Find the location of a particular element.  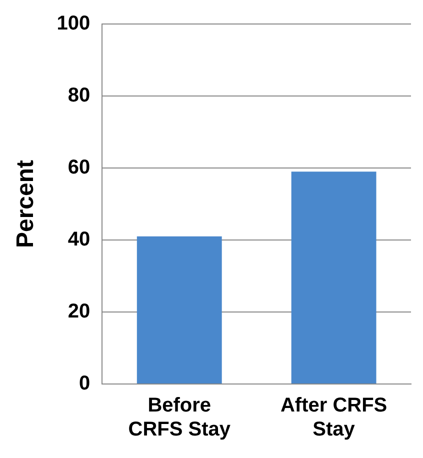

y-tick-label: 20 is located at coordinates (79, 311).